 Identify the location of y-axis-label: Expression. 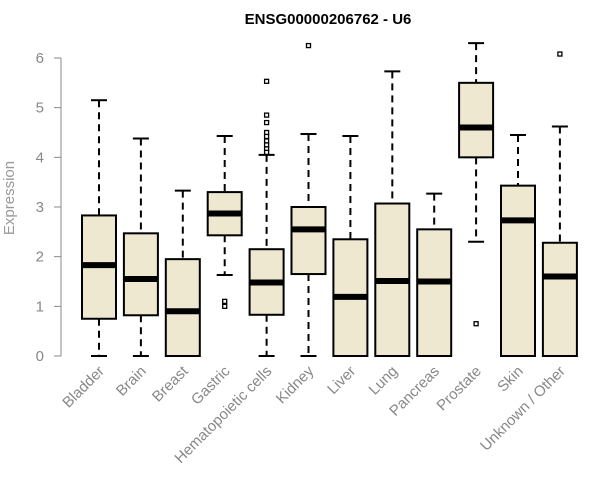
(9, 198).